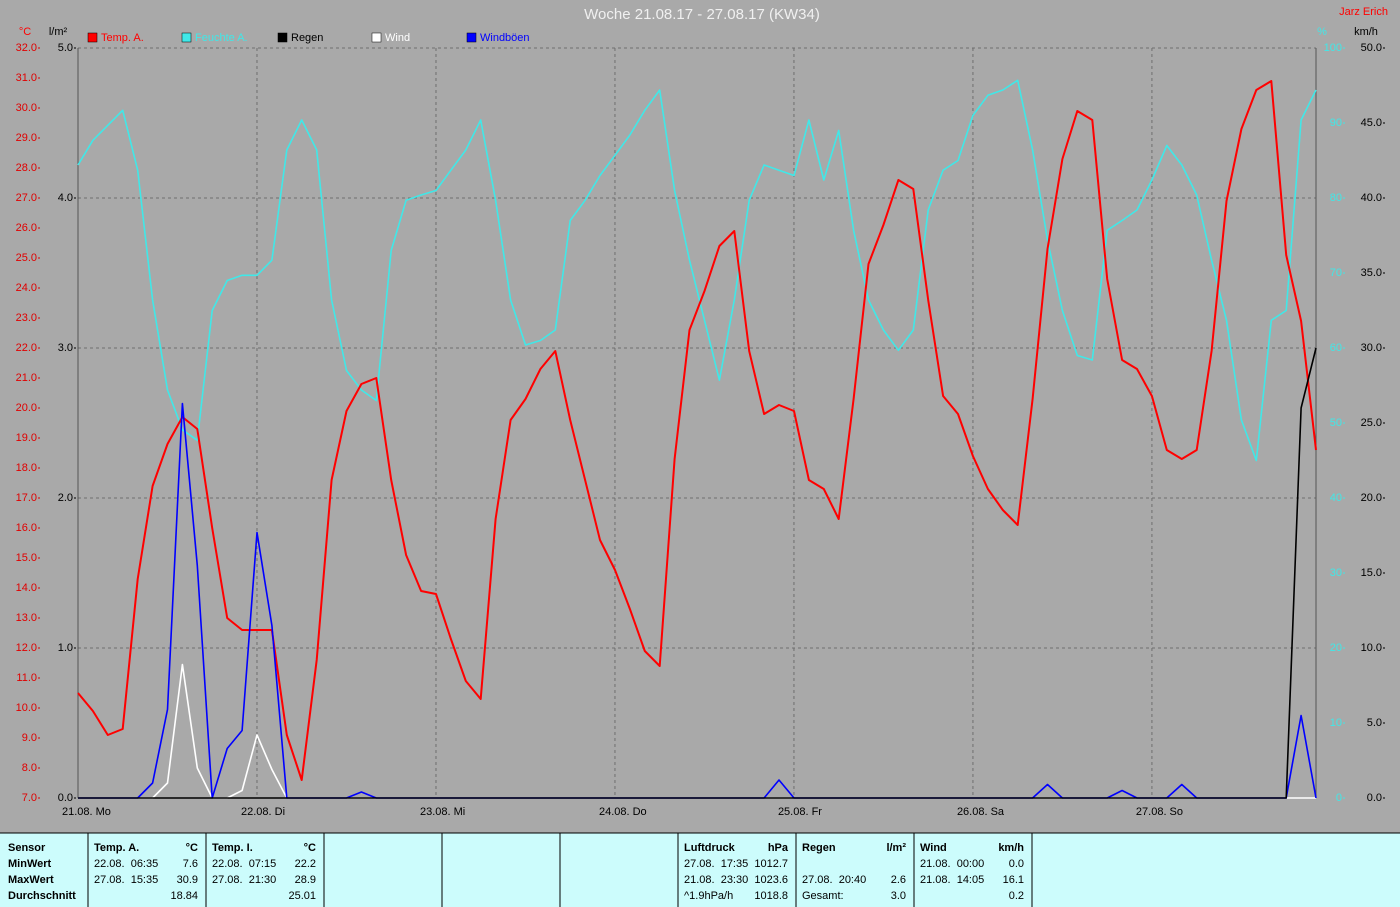  What do you see at coordinates (1366, 32) in the screenshot?
I see `y4-axis-unit: km/h` at bounding box center [1366, 32].